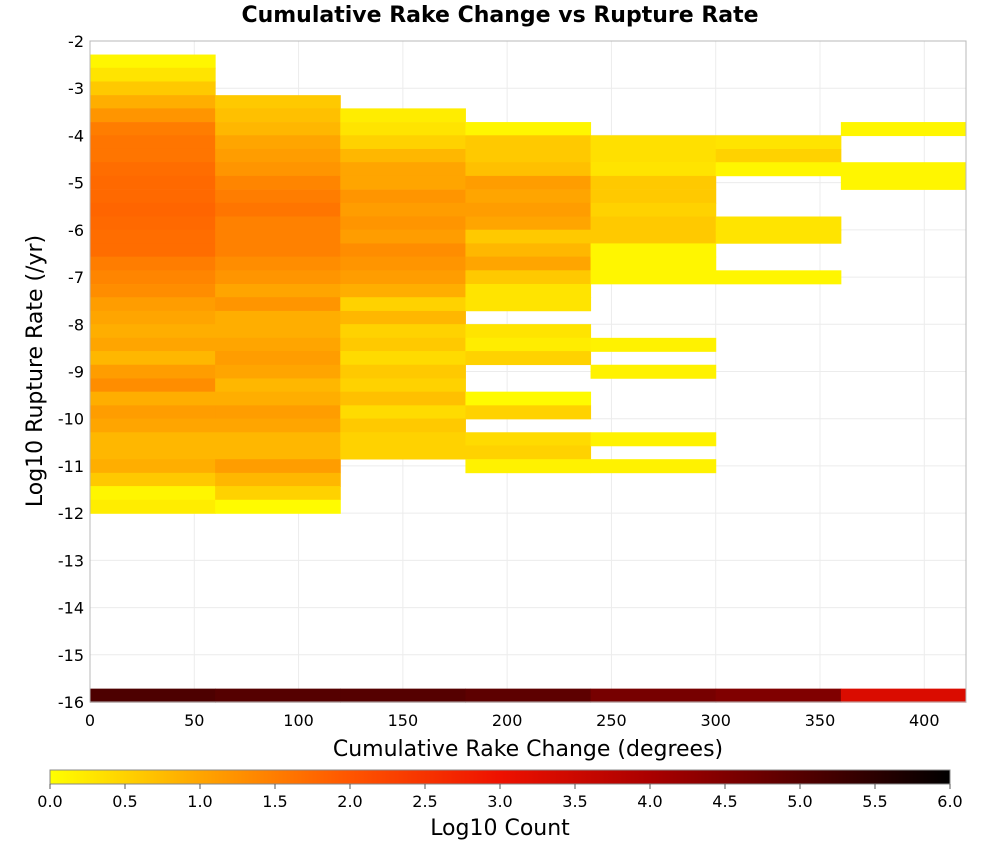  Describe the element at coordinates (76, 324) in the screenshot. I see `y-tick-label: -8` at that location.